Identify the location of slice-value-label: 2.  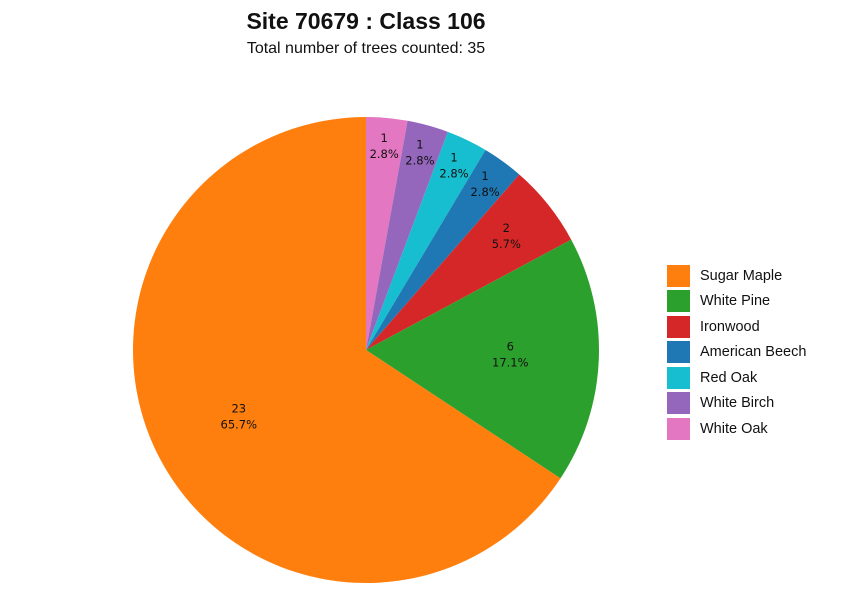
(506, 228).